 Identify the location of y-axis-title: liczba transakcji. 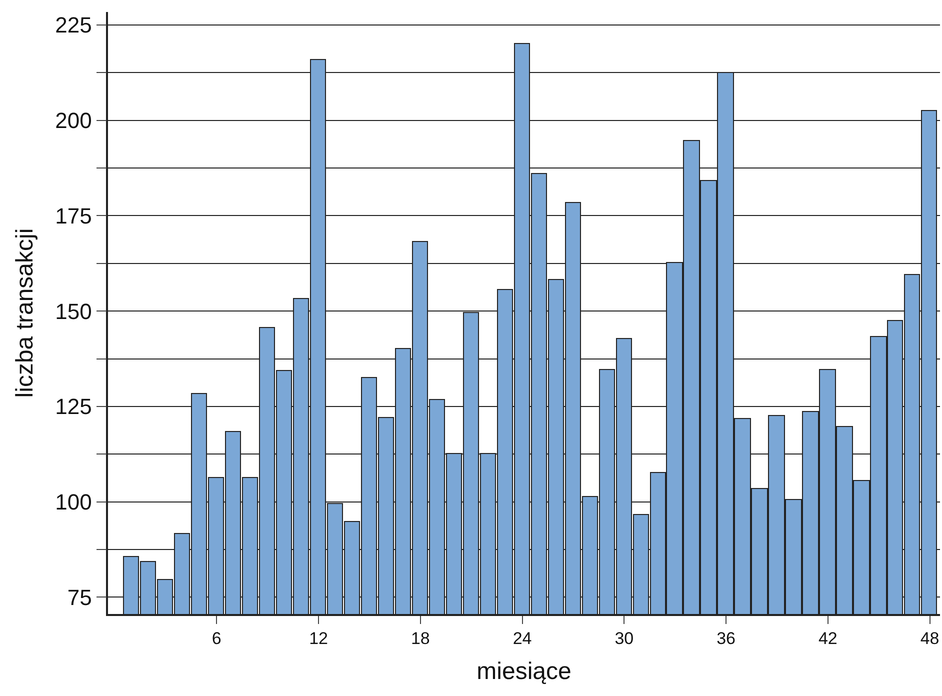
(25, 313).